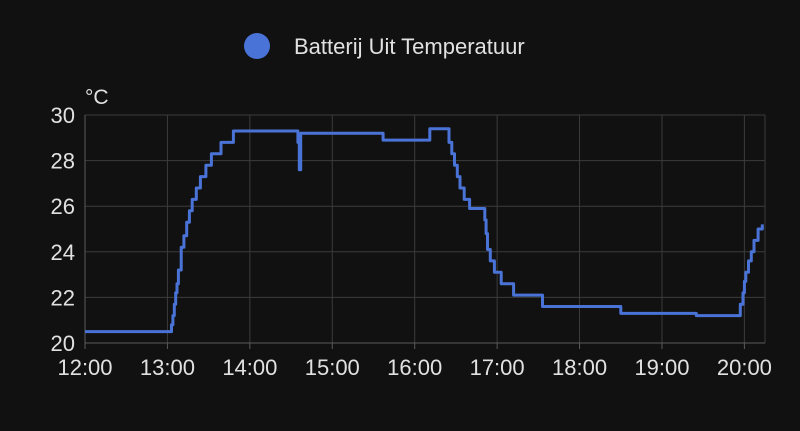 This screenshot has width=800, height=431. What do you see at coordinates (414, 367) in the screenshot?
I see `x-tick-label: 16:00` at bounding box center [414, 367].